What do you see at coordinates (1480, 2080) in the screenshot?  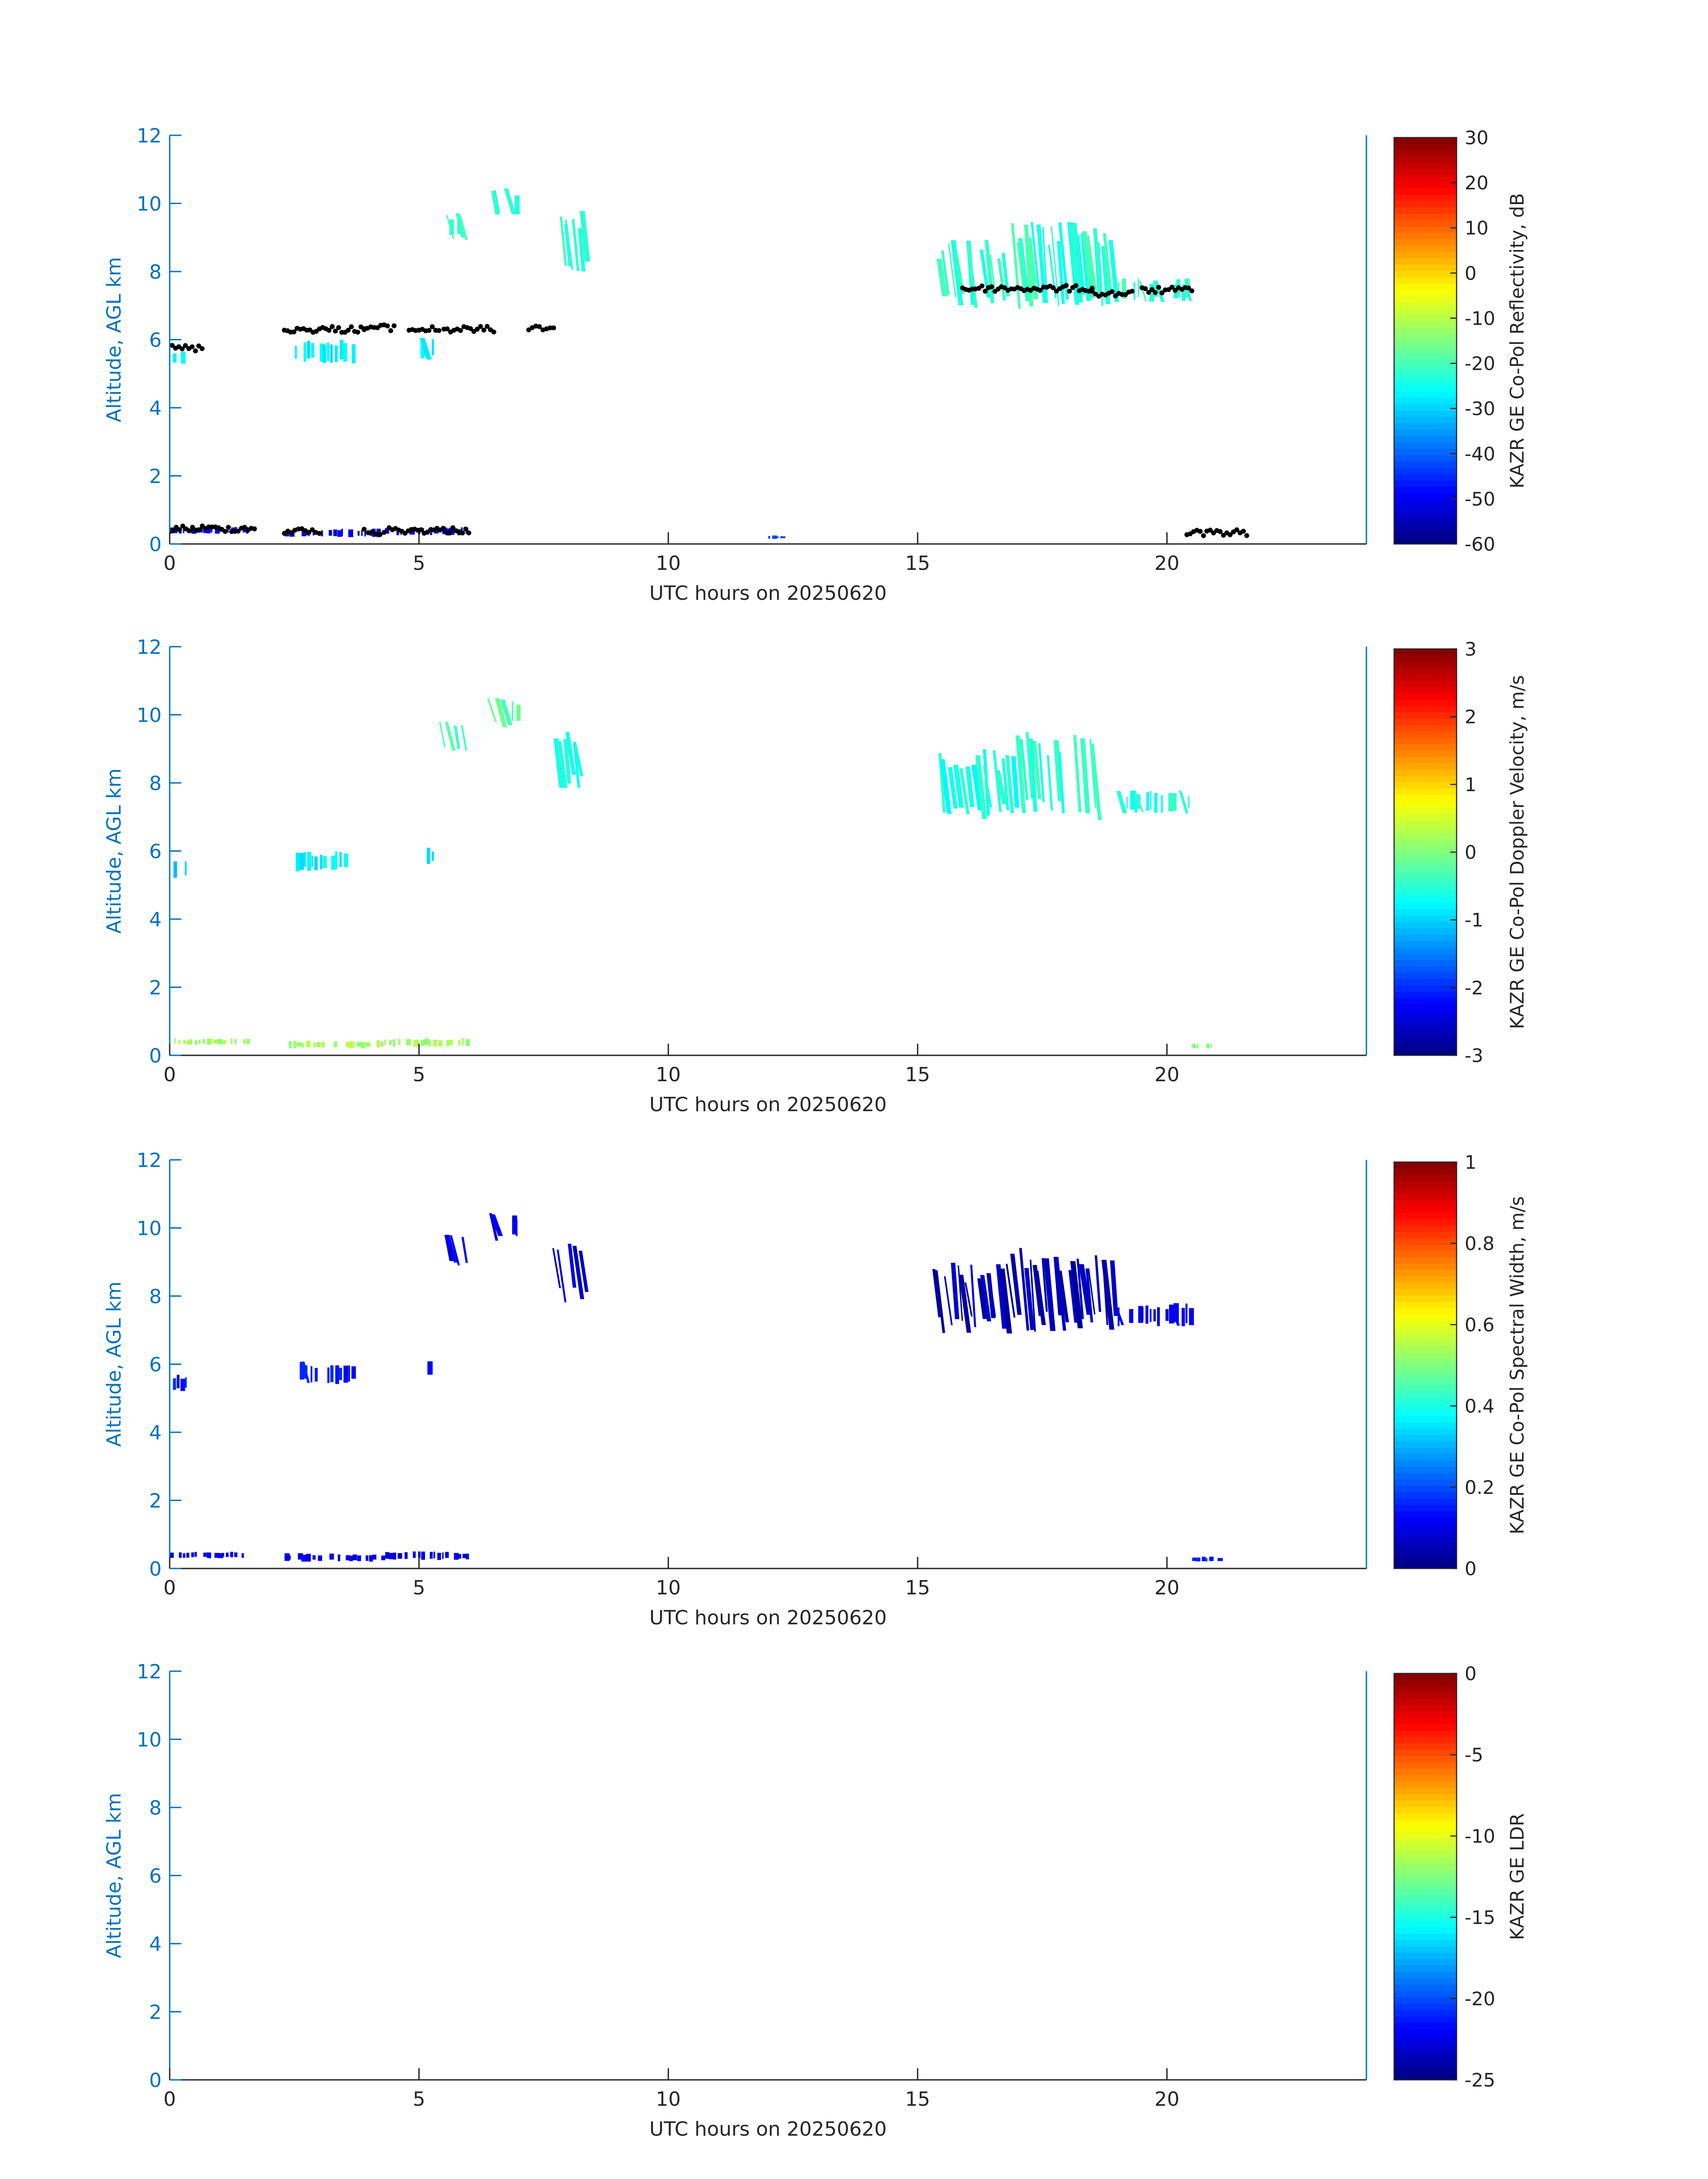 I see `colorbar-tick-label: -25` at bounding box center [1480, 2080].